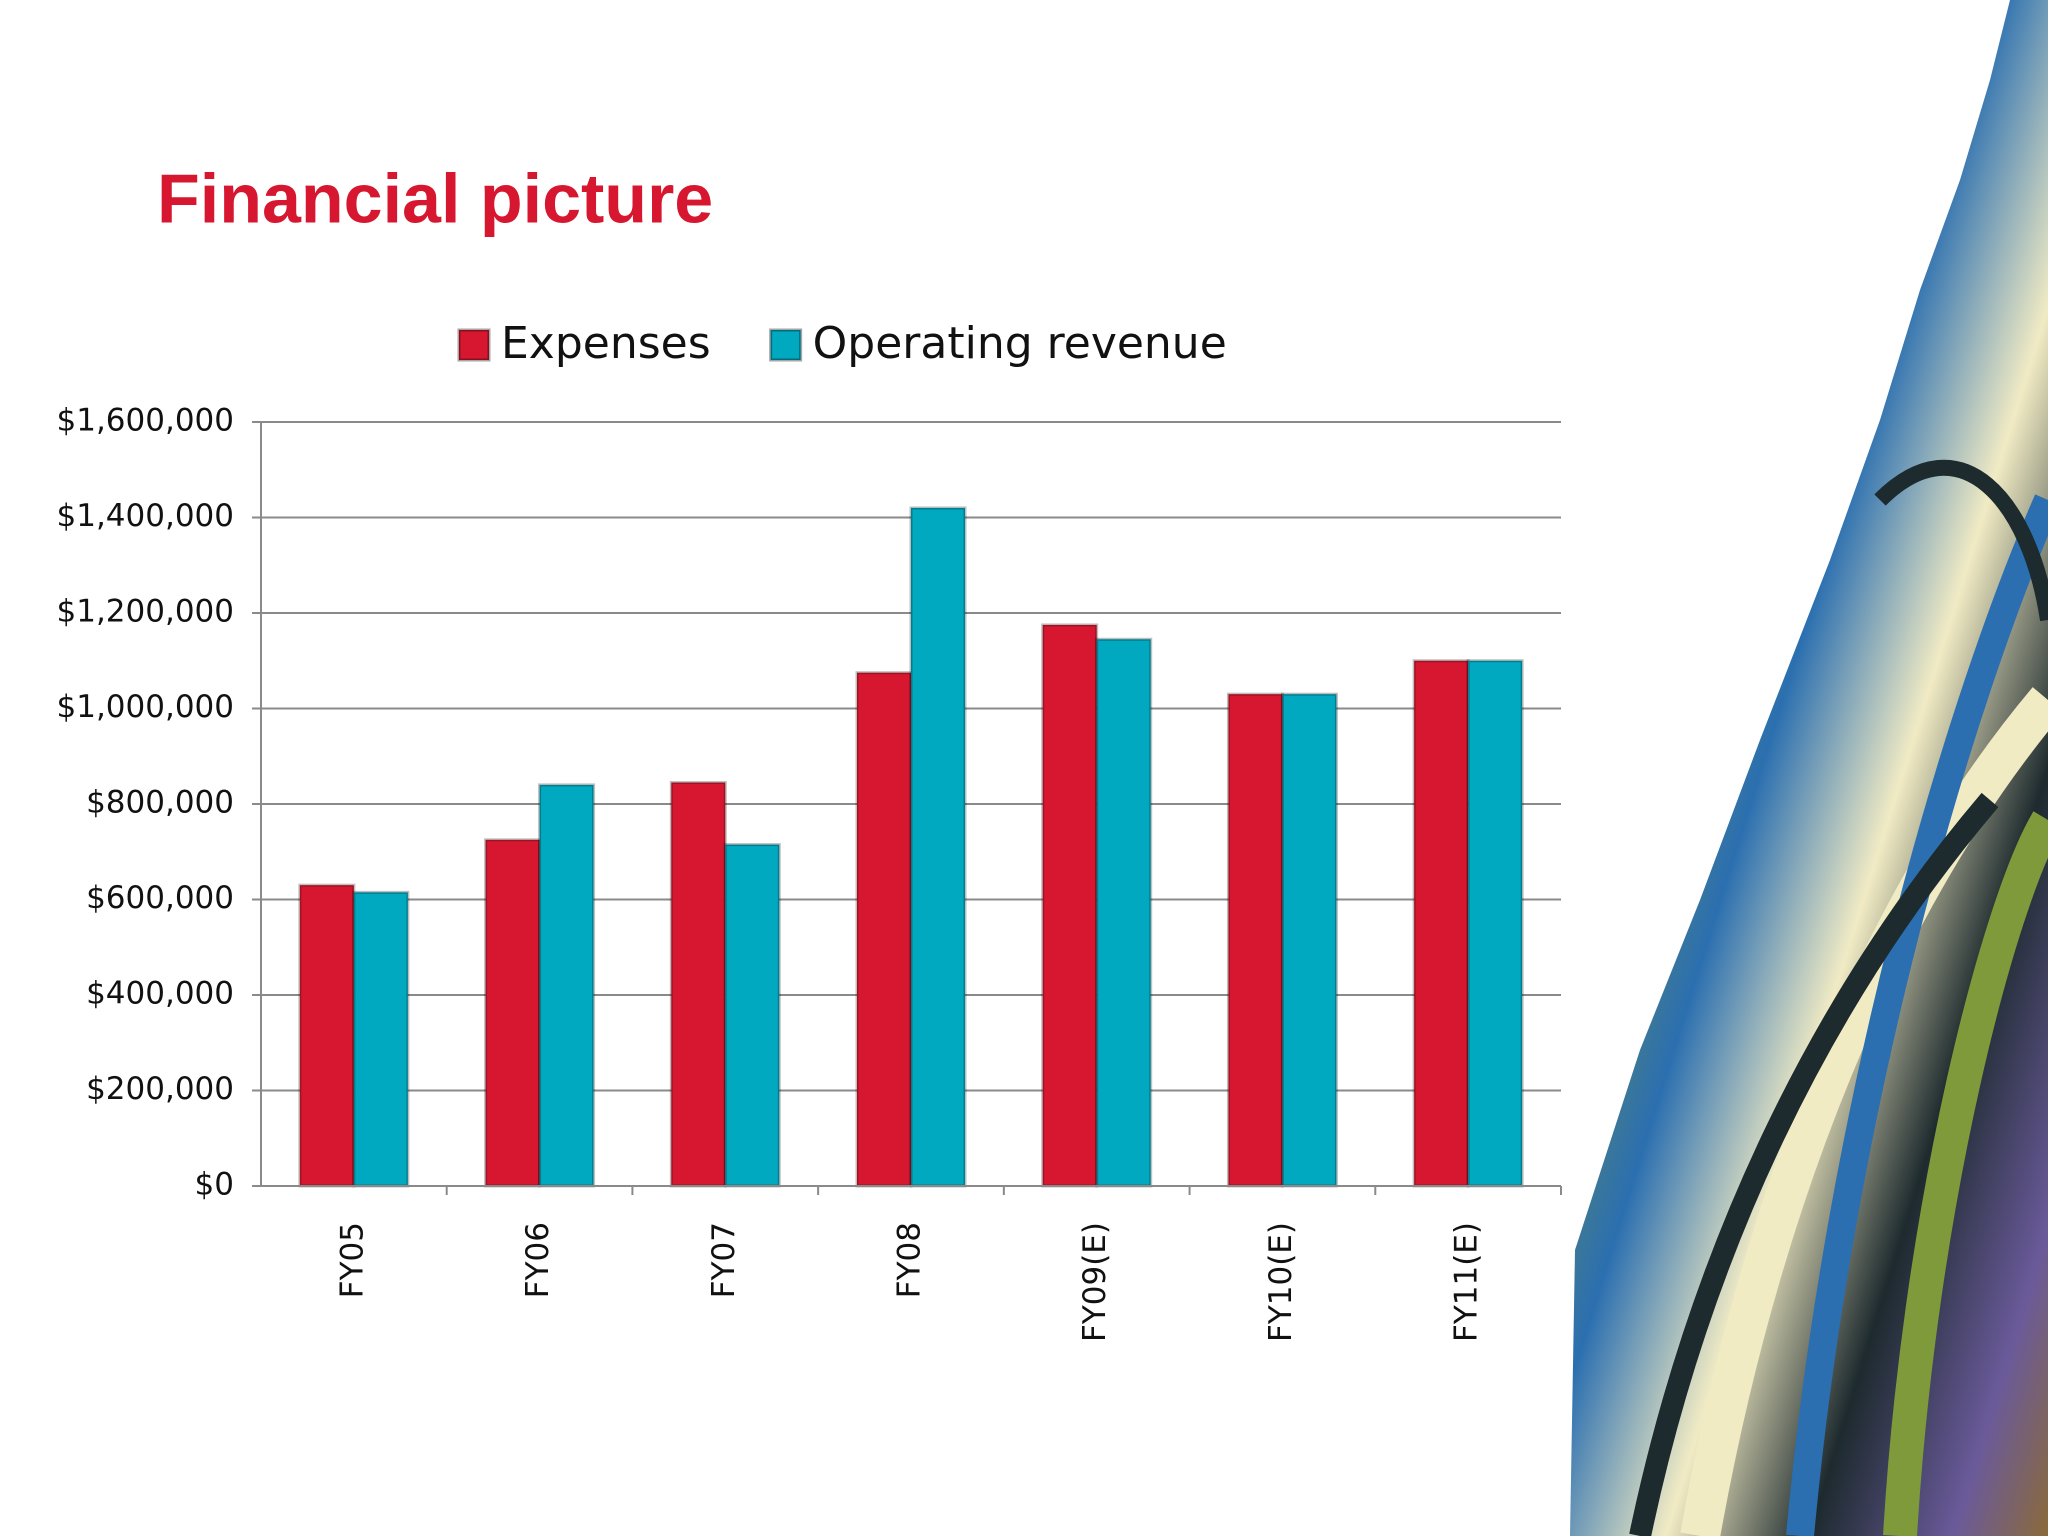  Describe the element at coordinates (1020, 343) in the screenshot. I see `legend-label: Operating revenue` at that location.